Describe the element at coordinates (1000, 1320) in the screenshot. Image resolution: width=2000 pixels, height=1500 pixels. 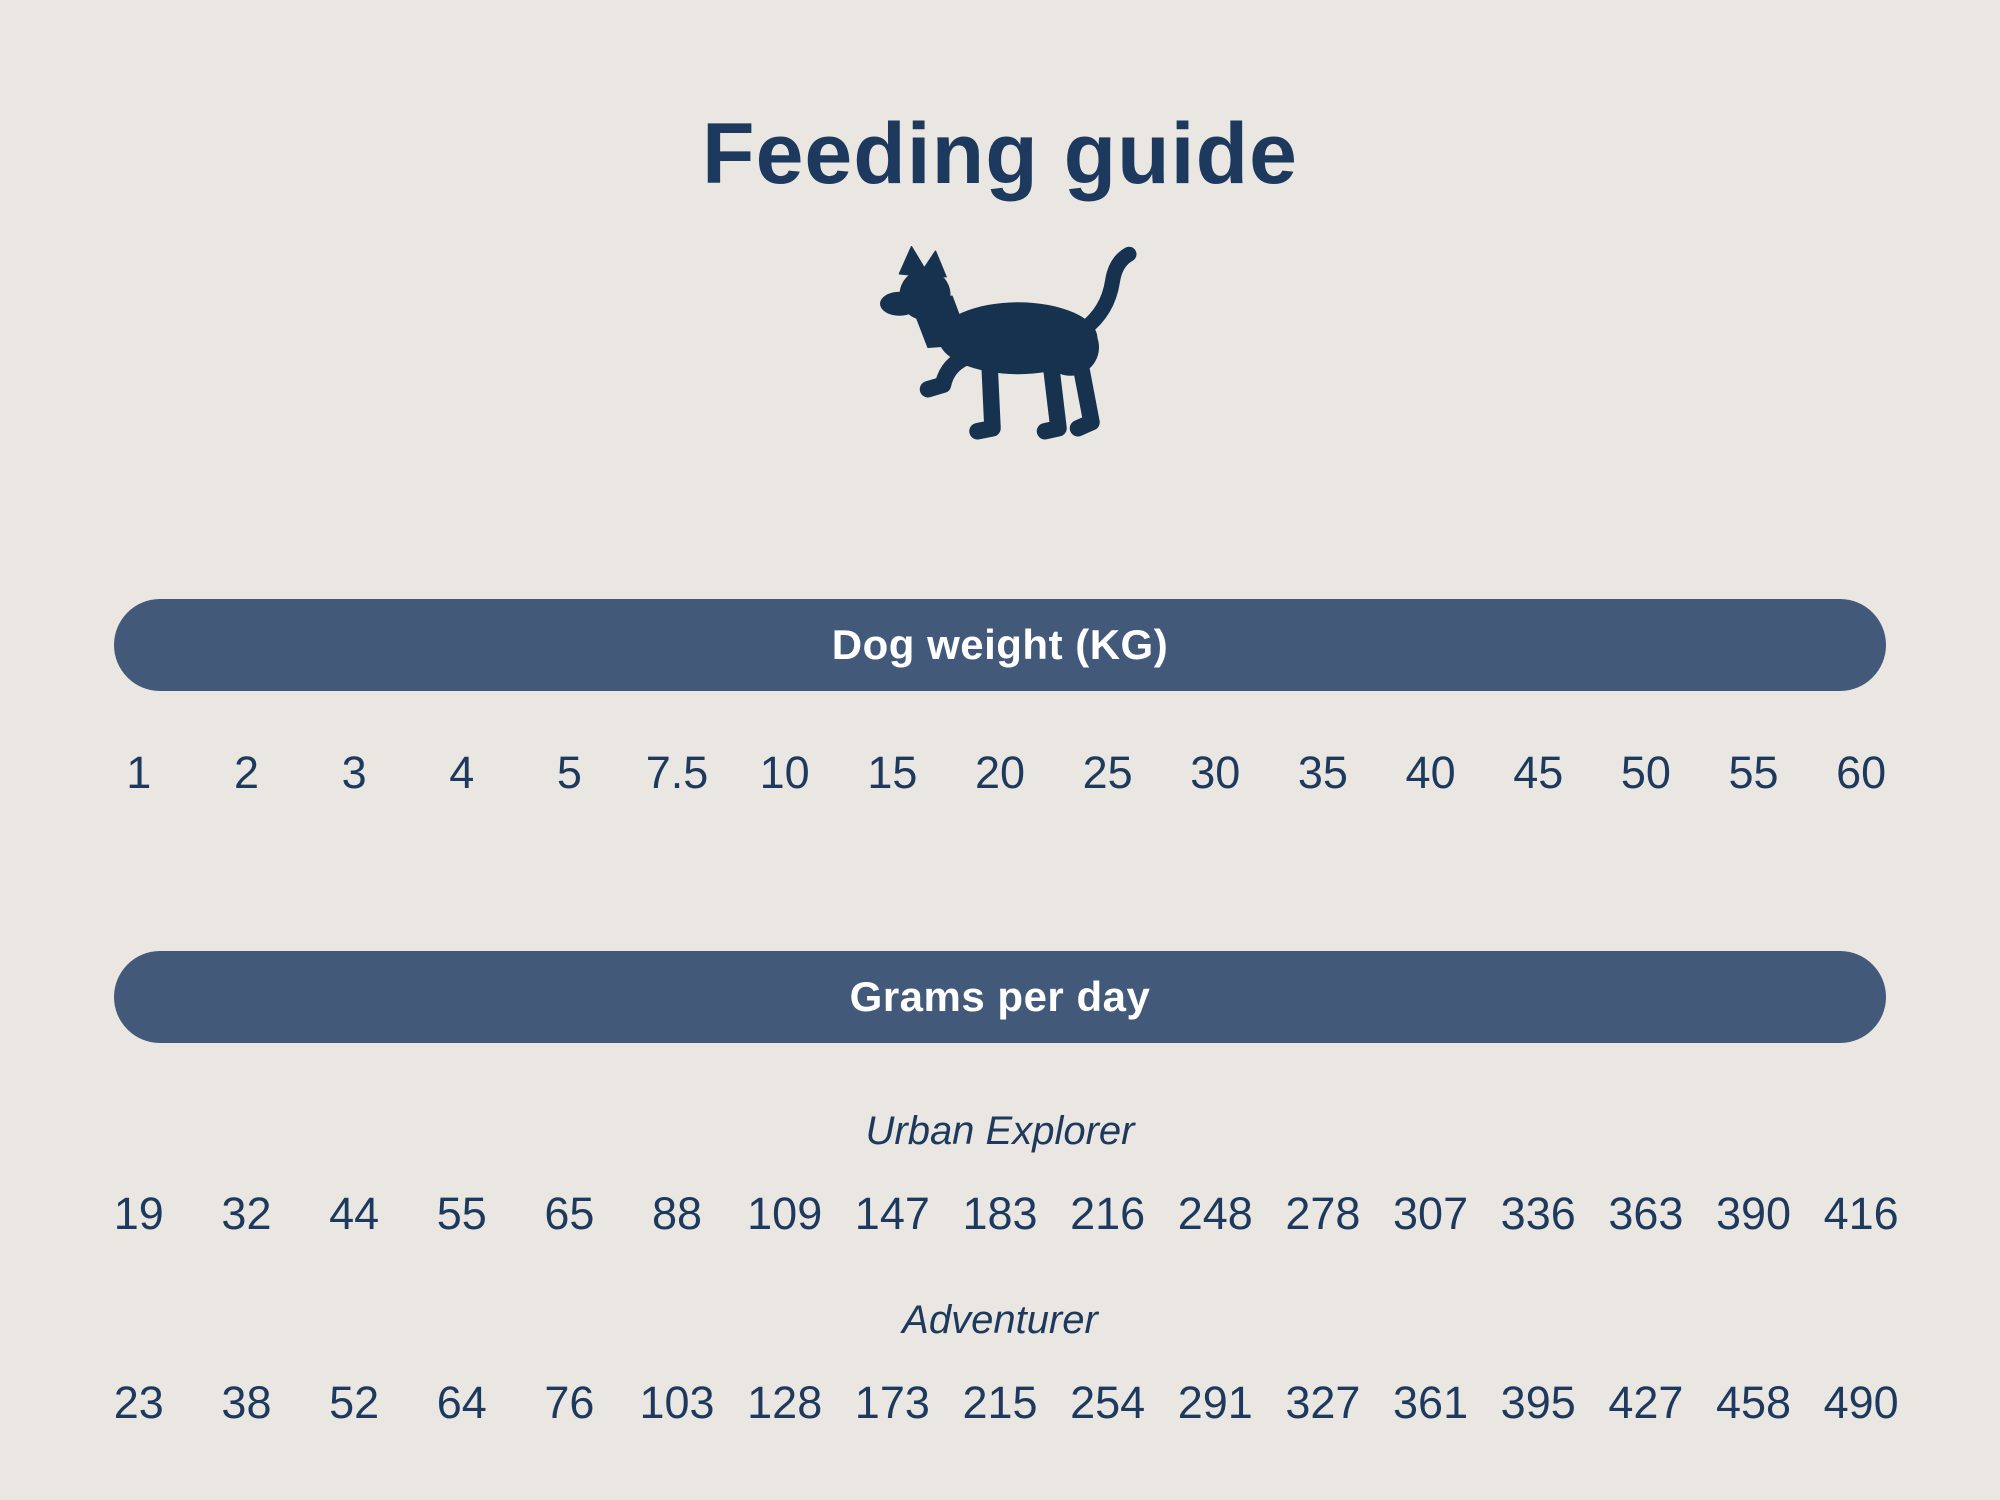
I see `series-label-adventurer: Adventurer` at that location.